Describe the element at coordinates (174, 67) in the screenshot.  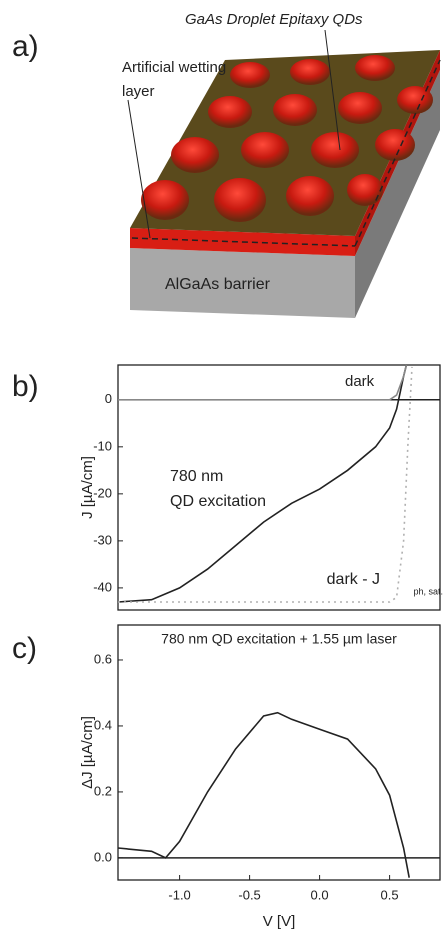
I see `label: Artificial wetting` at that location.